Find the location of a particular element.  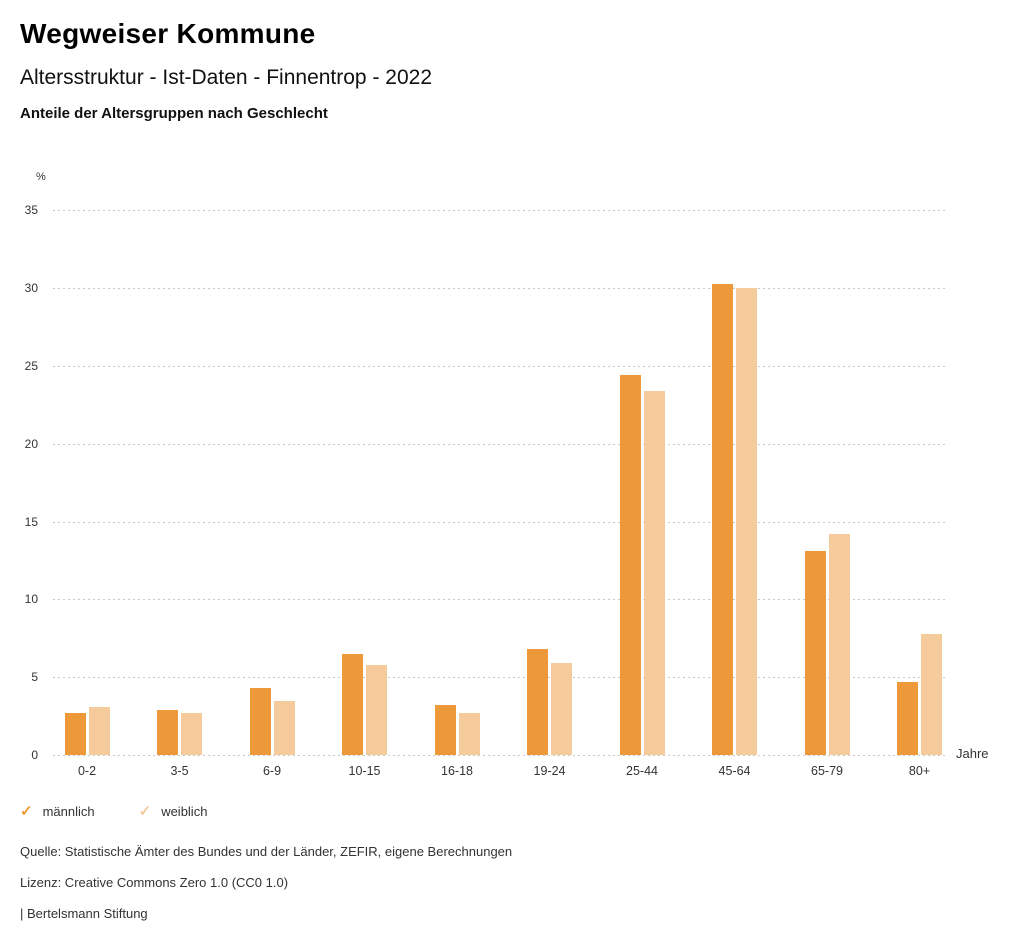

legend-item-maennlich: ✓ männlich is located at coordinates (57, 811).